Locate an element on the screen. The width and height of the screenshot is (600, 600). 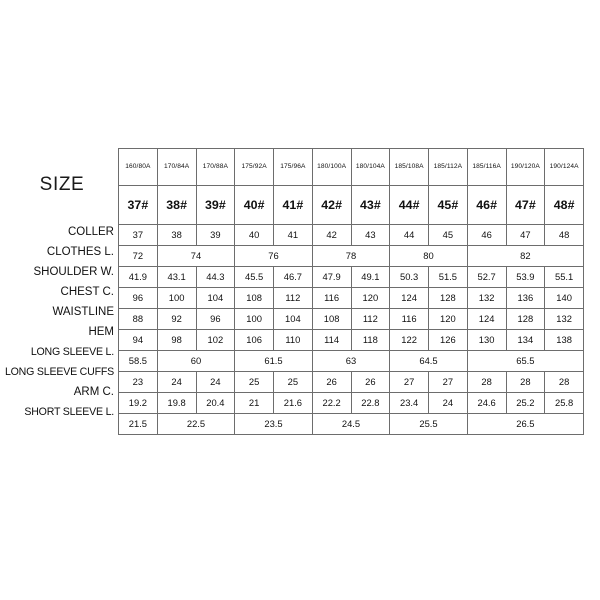
table-row: 94 98 102 106 110 114 118 122 126 130 134 138 is located at coordinates (351, 340).